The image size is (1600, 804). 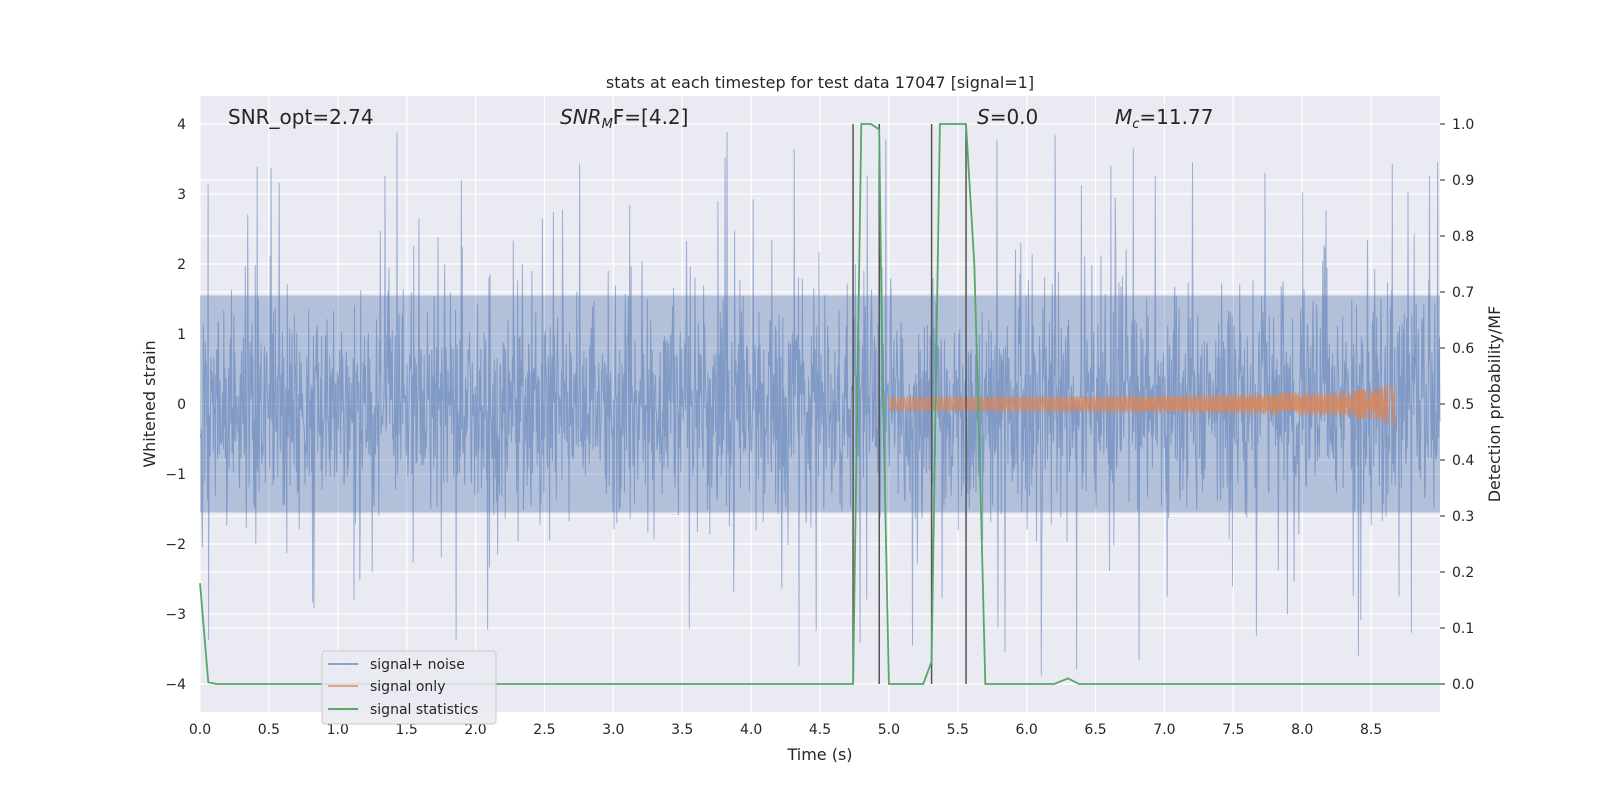 What do you see at coordinates (175, 475) in the screenshot?
I see `y-tick-label-left: −1` at bounding box center [175, 475].